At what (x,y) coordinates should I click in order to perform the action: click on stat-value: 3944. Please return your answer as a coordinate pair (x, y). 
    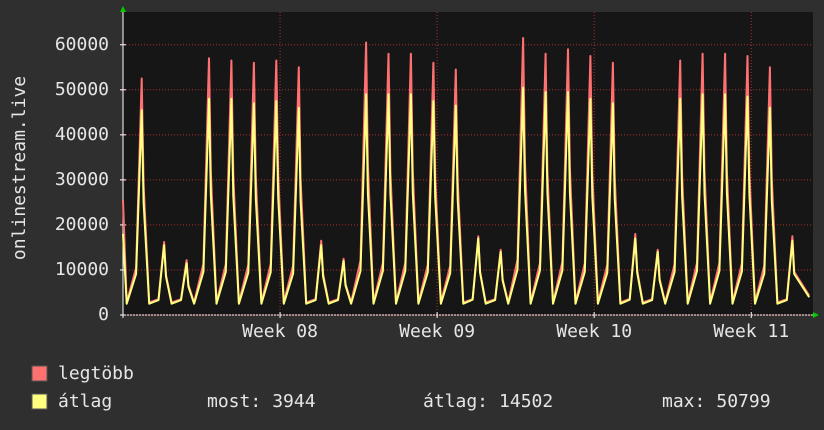
    Looking at the image, I should click on (293, 401).